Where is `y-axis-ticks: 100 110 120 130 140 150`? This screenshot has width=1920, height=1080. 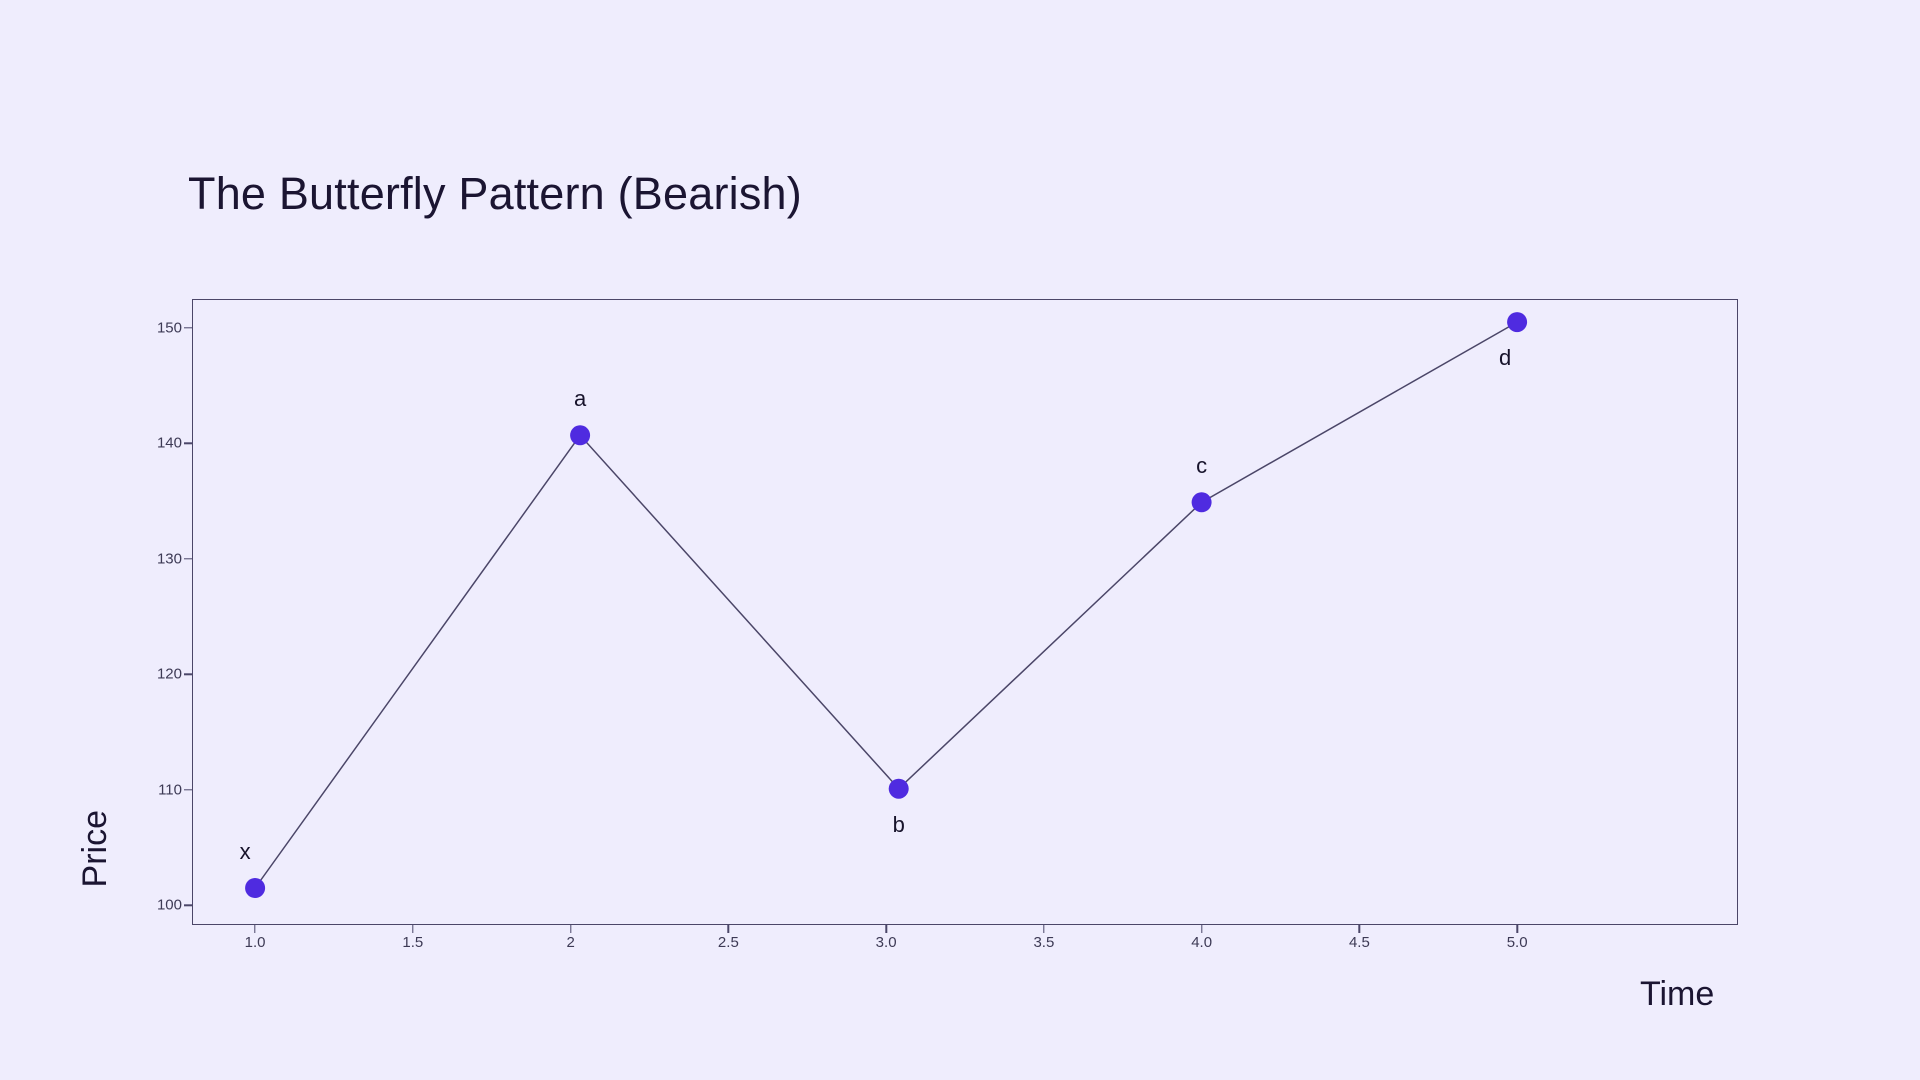 y-axis-ticks: 100 110 120 130 140 150 is located at coordinates (96, 540).